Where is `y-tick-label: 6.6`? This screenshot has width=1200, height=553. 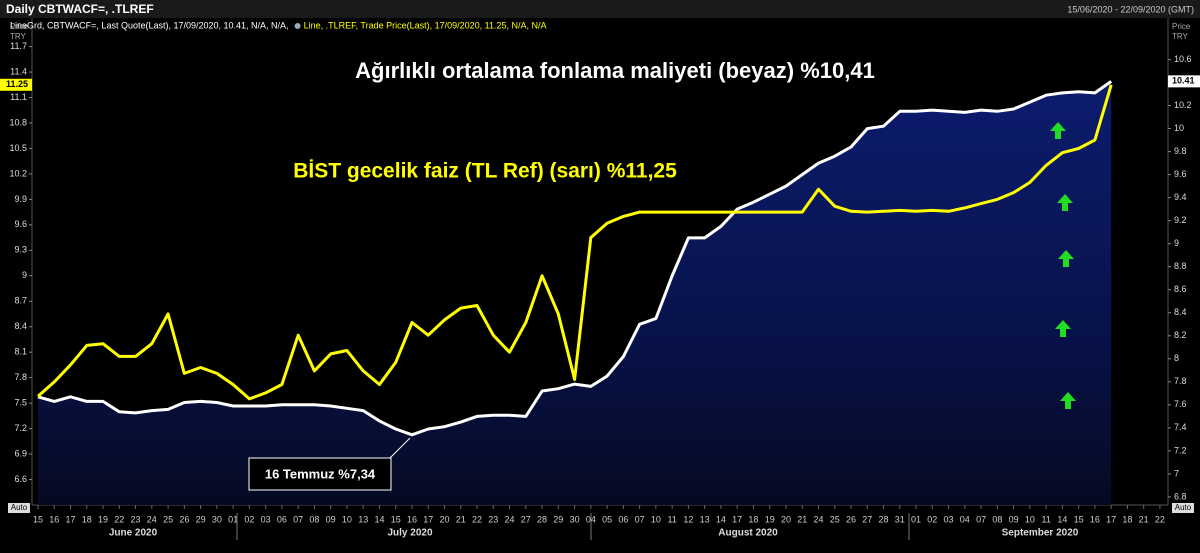 y-tick-label: 6.6 is located at coordinates (20, 479).